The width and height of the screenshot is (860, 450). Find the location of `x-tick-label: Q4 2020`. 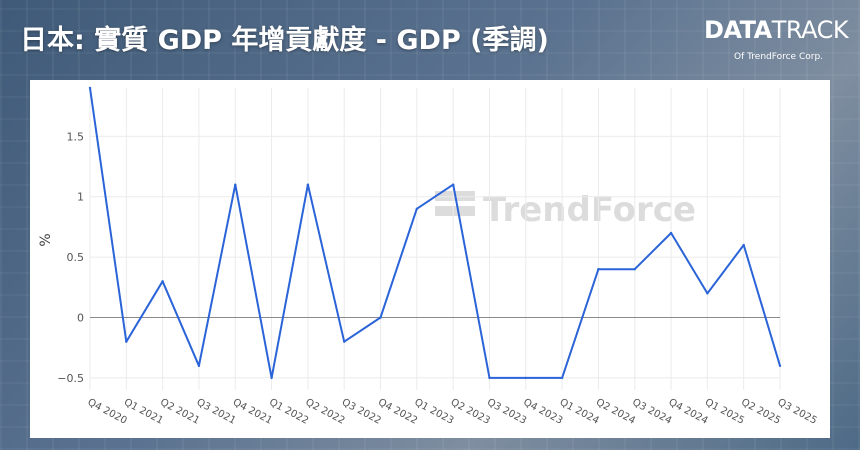

x-tick-label: Q4 2020 is located at coordinates (107, 412).